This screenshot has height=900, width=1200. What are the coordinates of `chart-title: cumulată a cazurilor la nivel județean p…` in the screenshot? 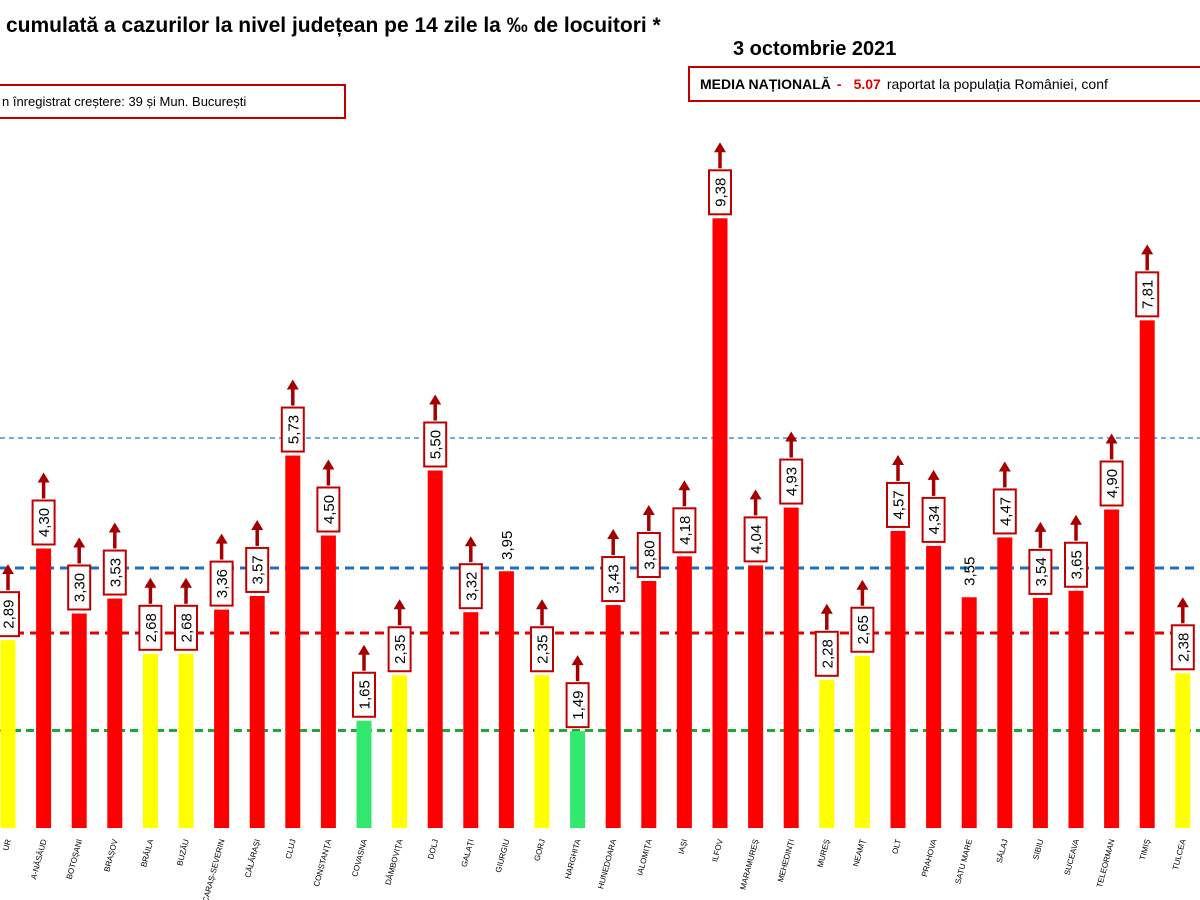 It's located at (333, 25).